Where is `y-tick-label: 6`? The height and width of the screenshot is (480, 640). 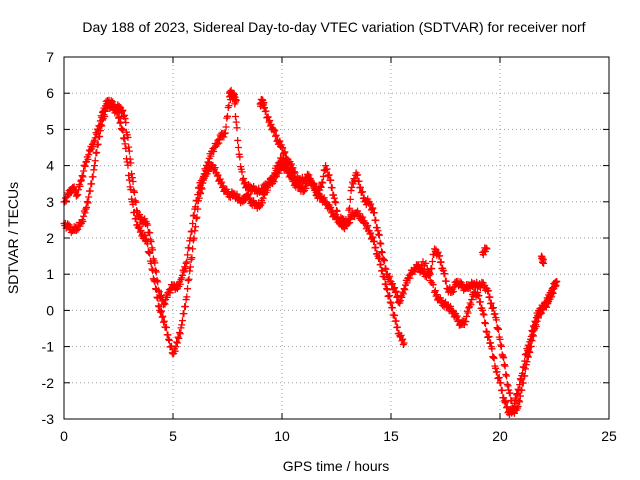 y-tick-label: 6 is located at coordinates (50, 93).